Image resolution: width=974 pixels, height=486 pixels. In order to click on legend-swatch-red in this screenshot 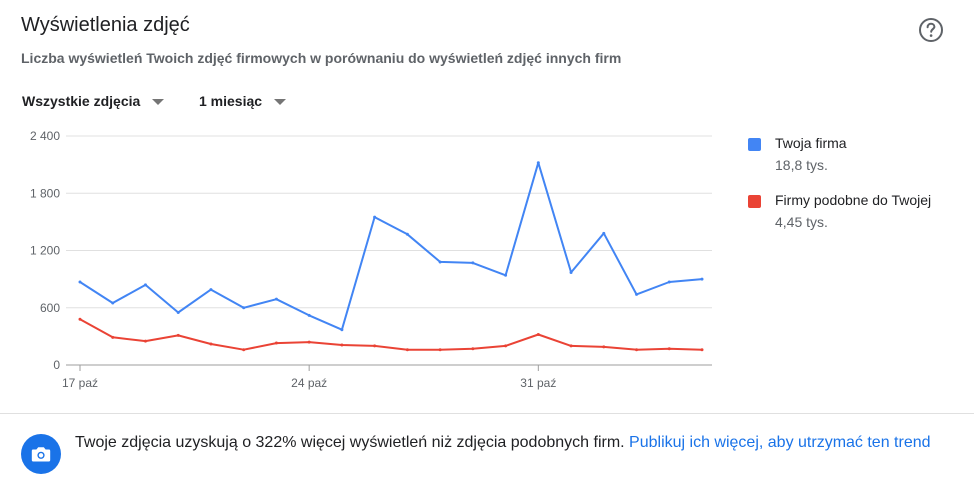, I will do `click(754, 201)`.